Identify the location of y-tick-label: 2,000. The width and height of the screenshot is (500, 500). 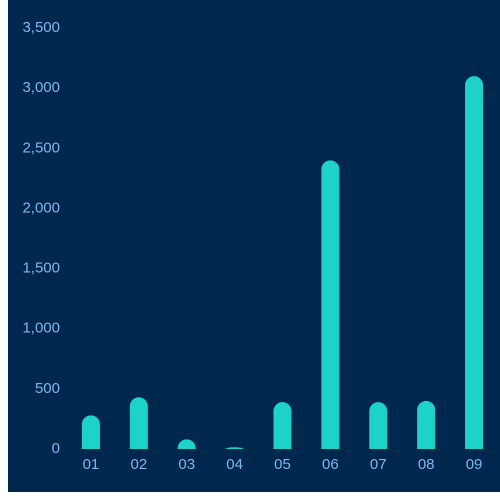
(41, 207).